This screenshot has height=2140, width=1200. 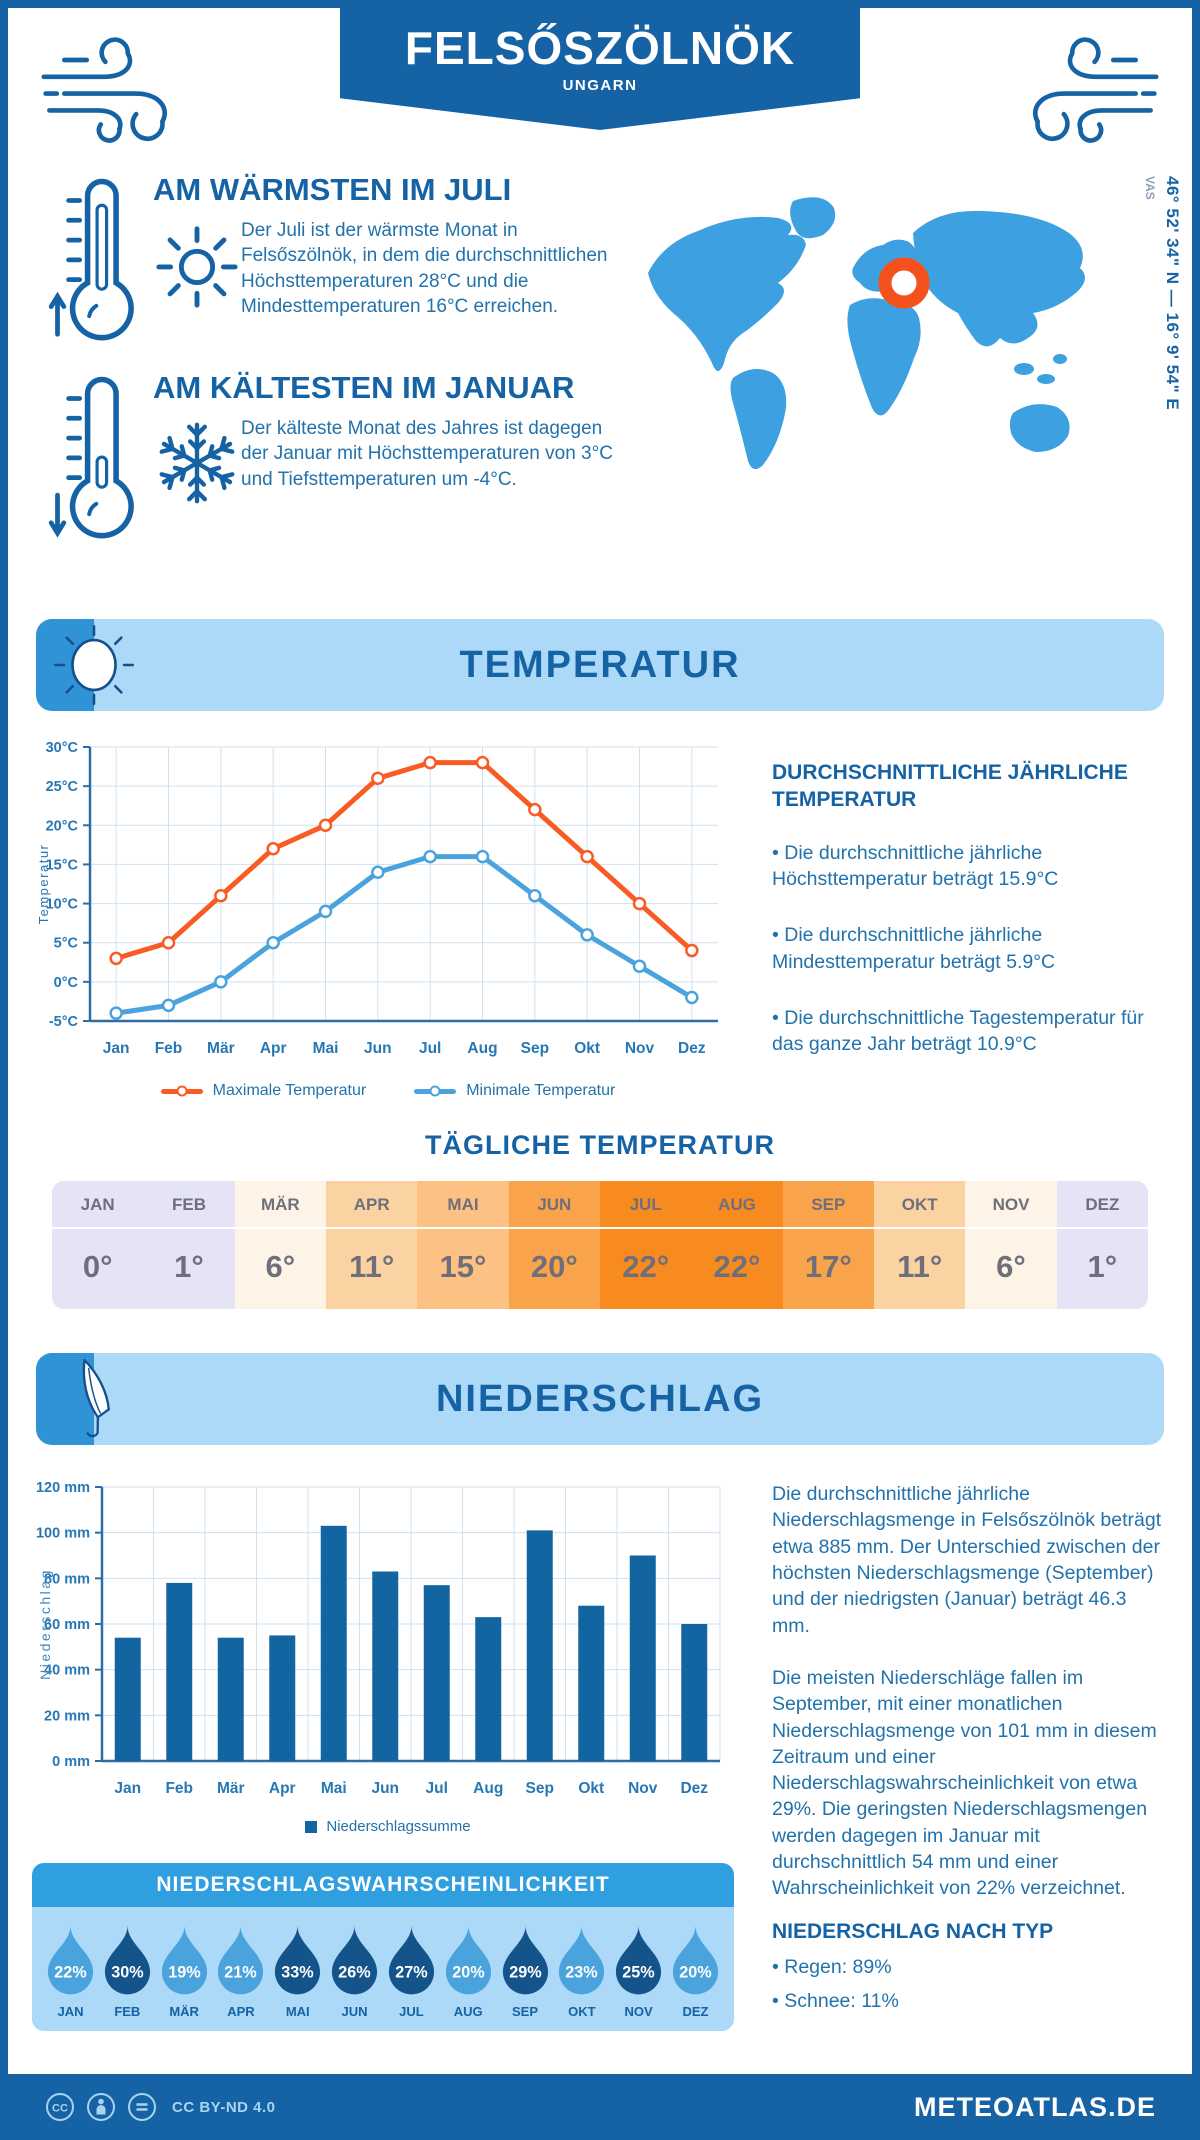 What do you see at coordinates (311, 1826) in the screenshot?
I see `bar-swatch` at bounding box center [311, 1826].